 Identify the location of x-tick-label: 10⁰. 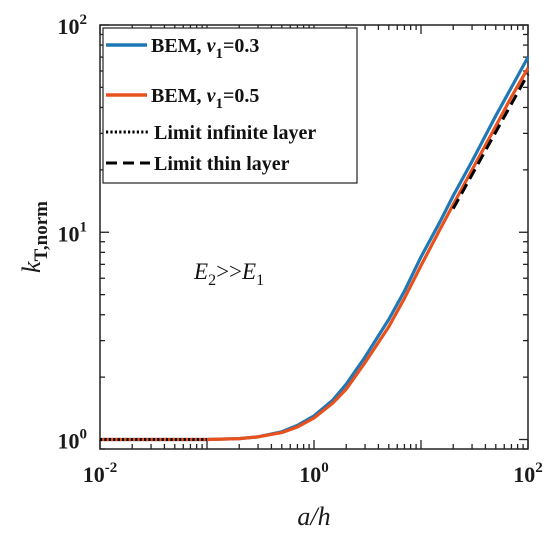
(314, 473).